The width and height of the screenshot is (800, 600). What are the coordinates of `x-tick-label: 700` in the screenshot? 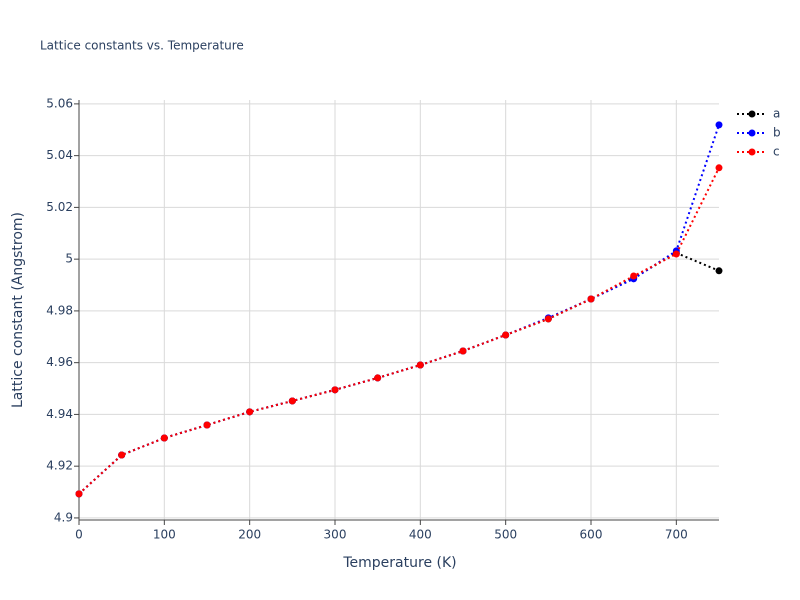 It's located at (676, 535).